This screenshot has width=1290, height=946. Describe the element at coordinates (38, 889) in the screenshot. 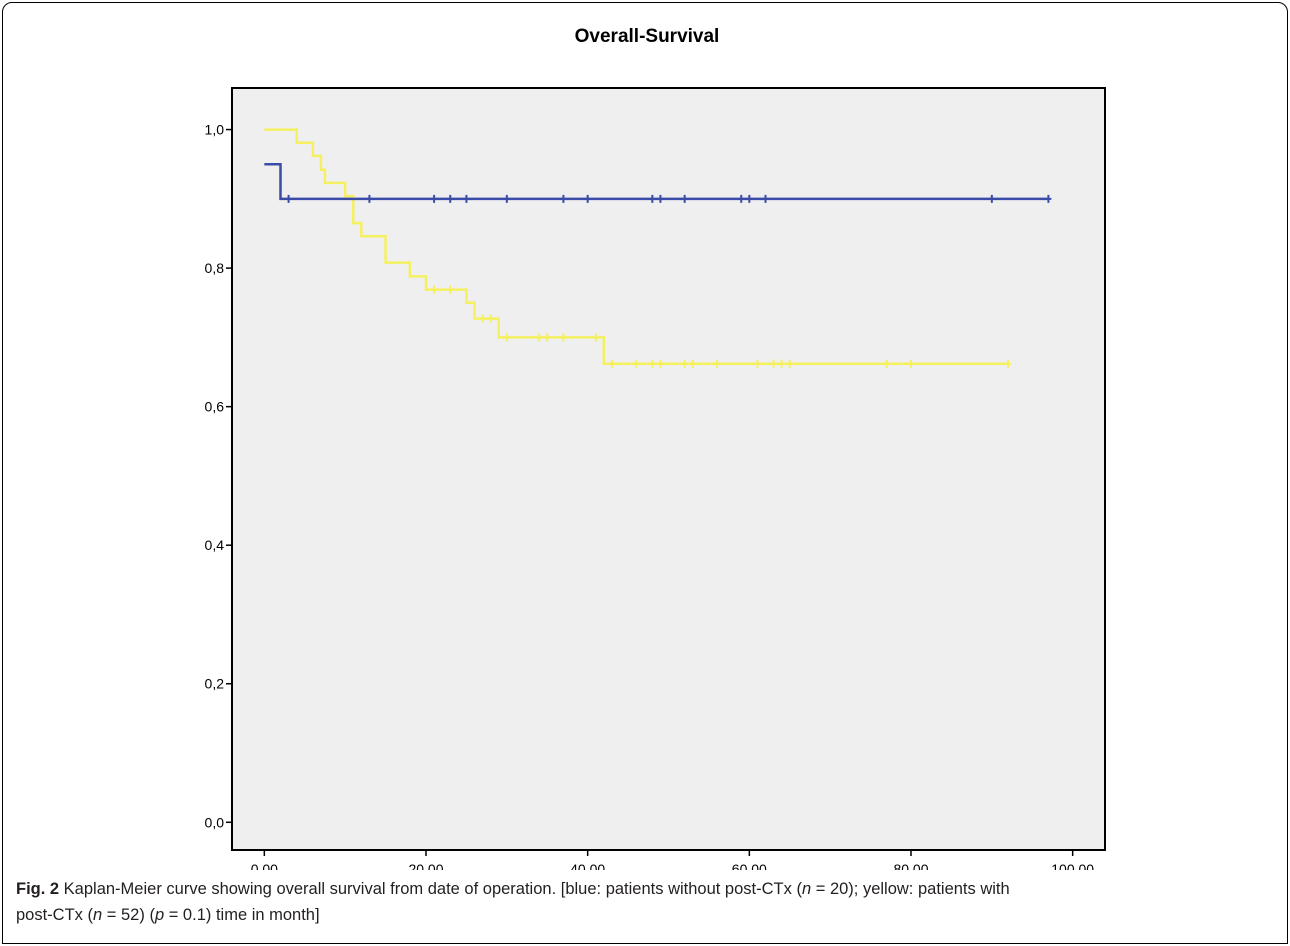

I see `figure-label: Fig. 2` at that location.